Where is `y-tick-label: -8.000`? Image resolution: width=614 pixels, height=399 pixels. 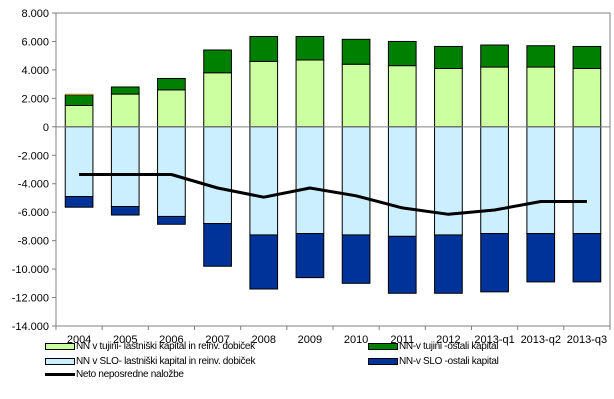 y-tick-label: -8.000 is located at coordinates (33, 242).